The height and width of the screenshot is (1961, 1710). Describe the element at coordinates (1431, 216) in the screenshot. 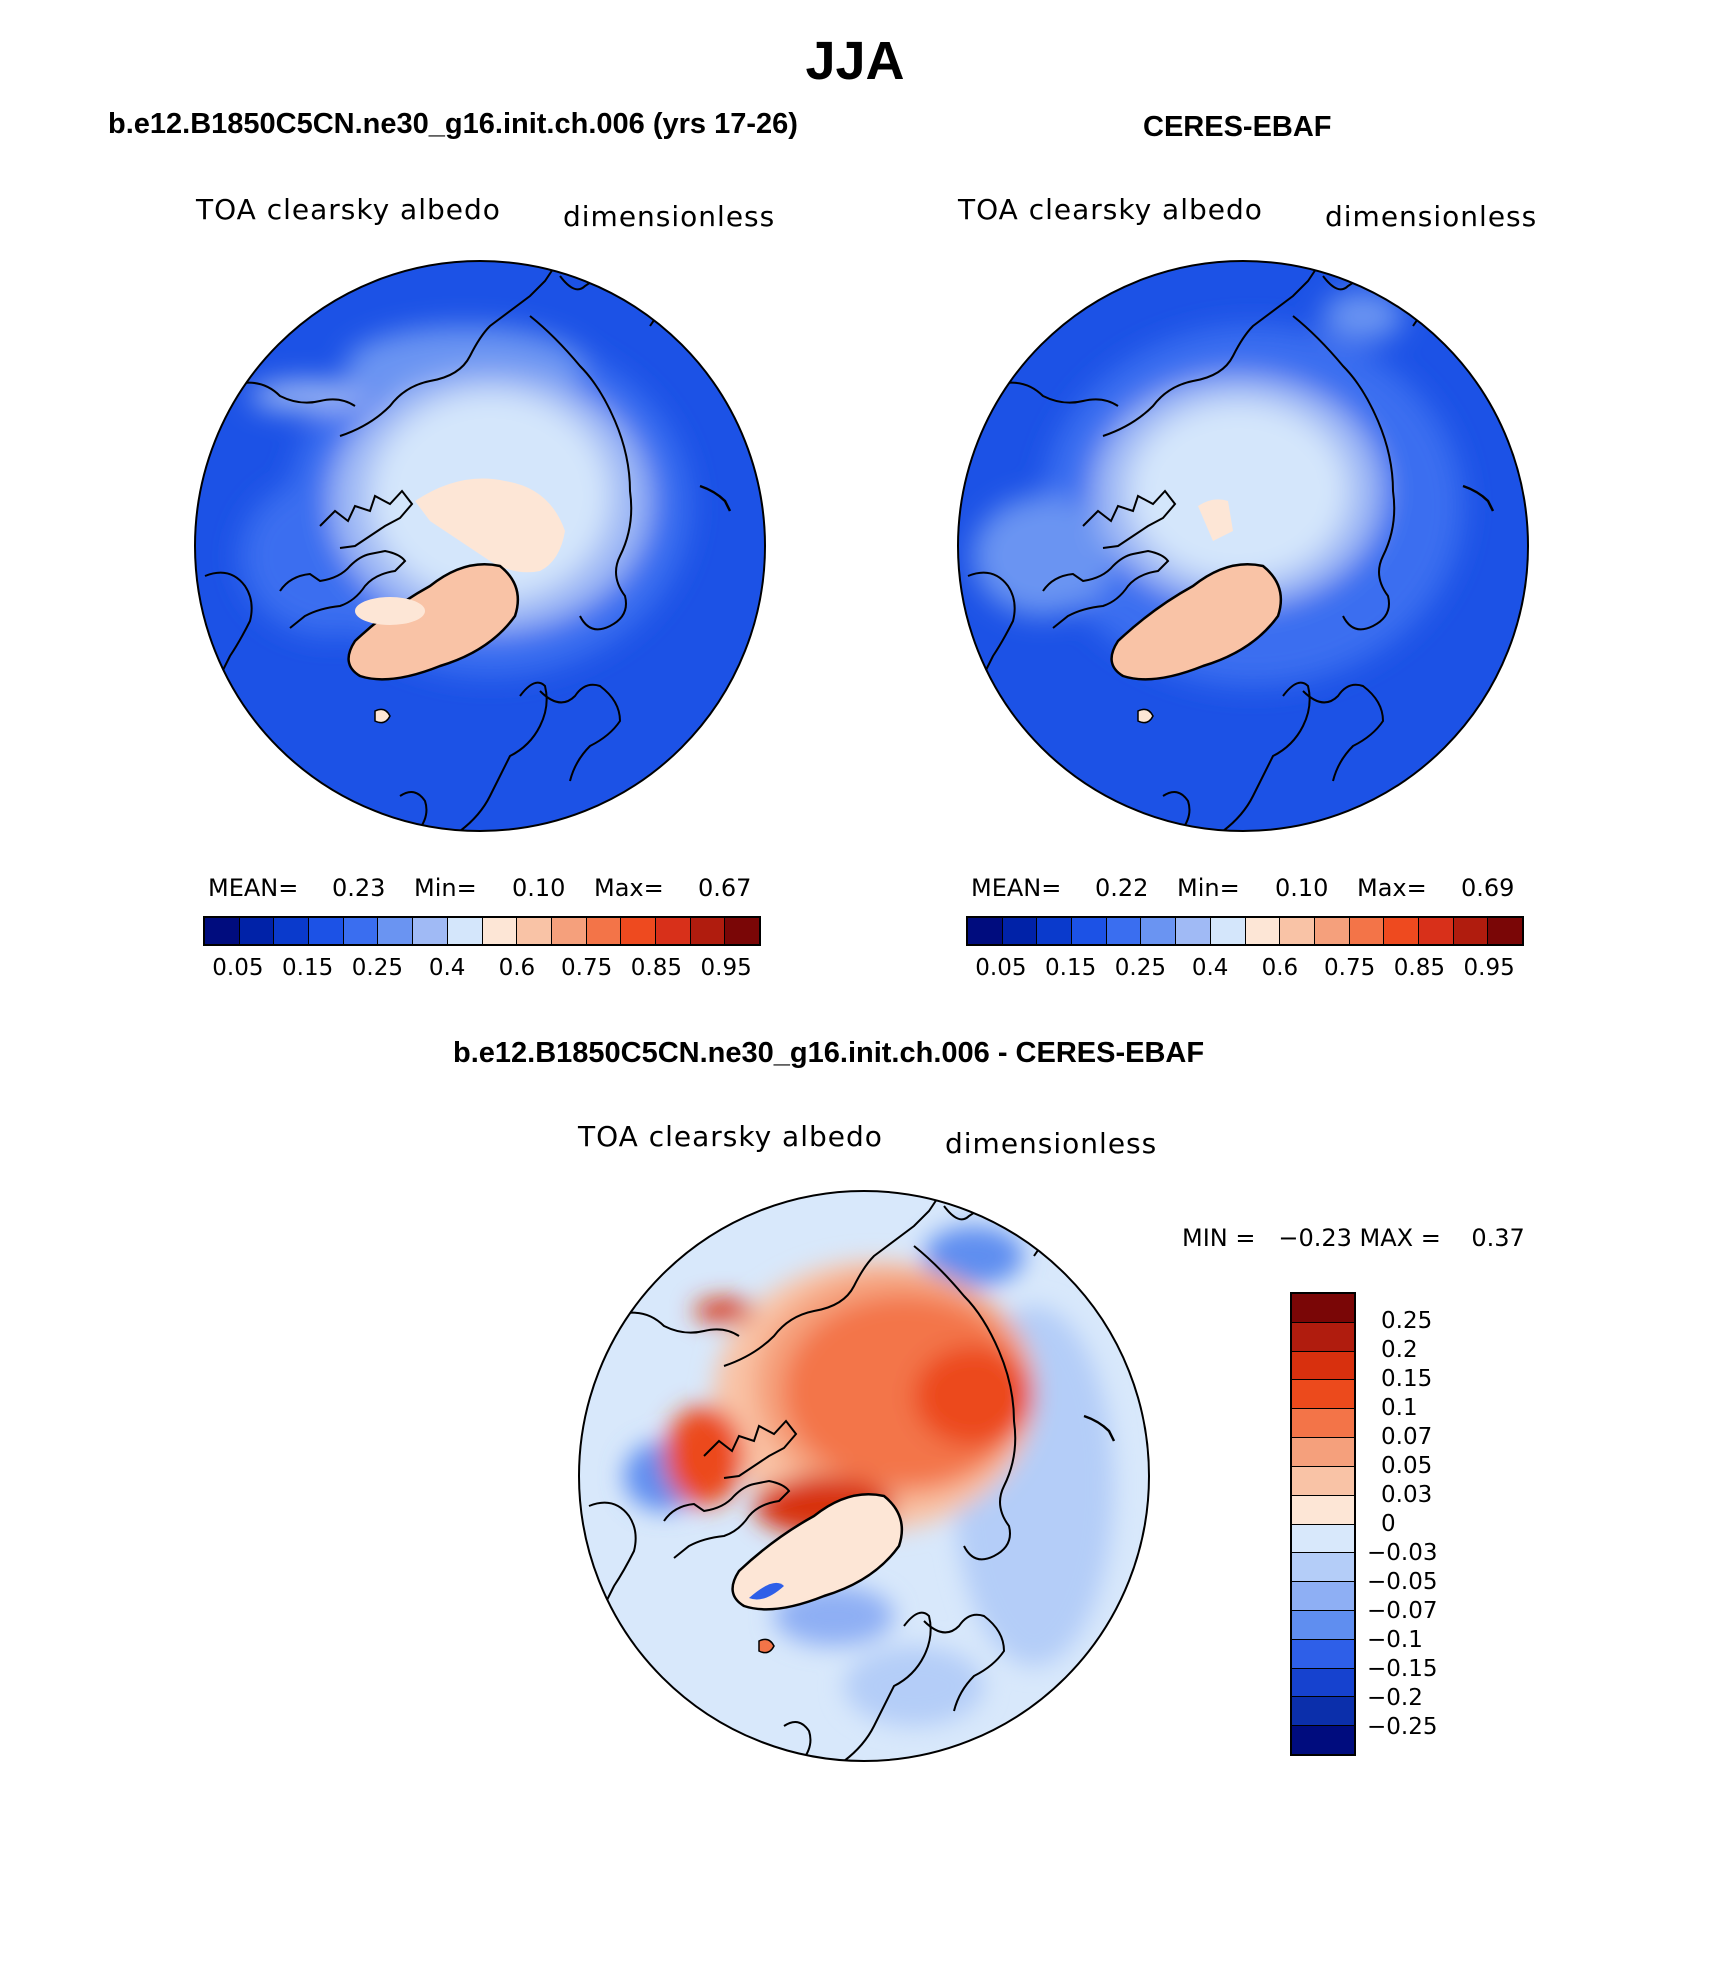

I see `obs-units-label: dimensionless` at that location.